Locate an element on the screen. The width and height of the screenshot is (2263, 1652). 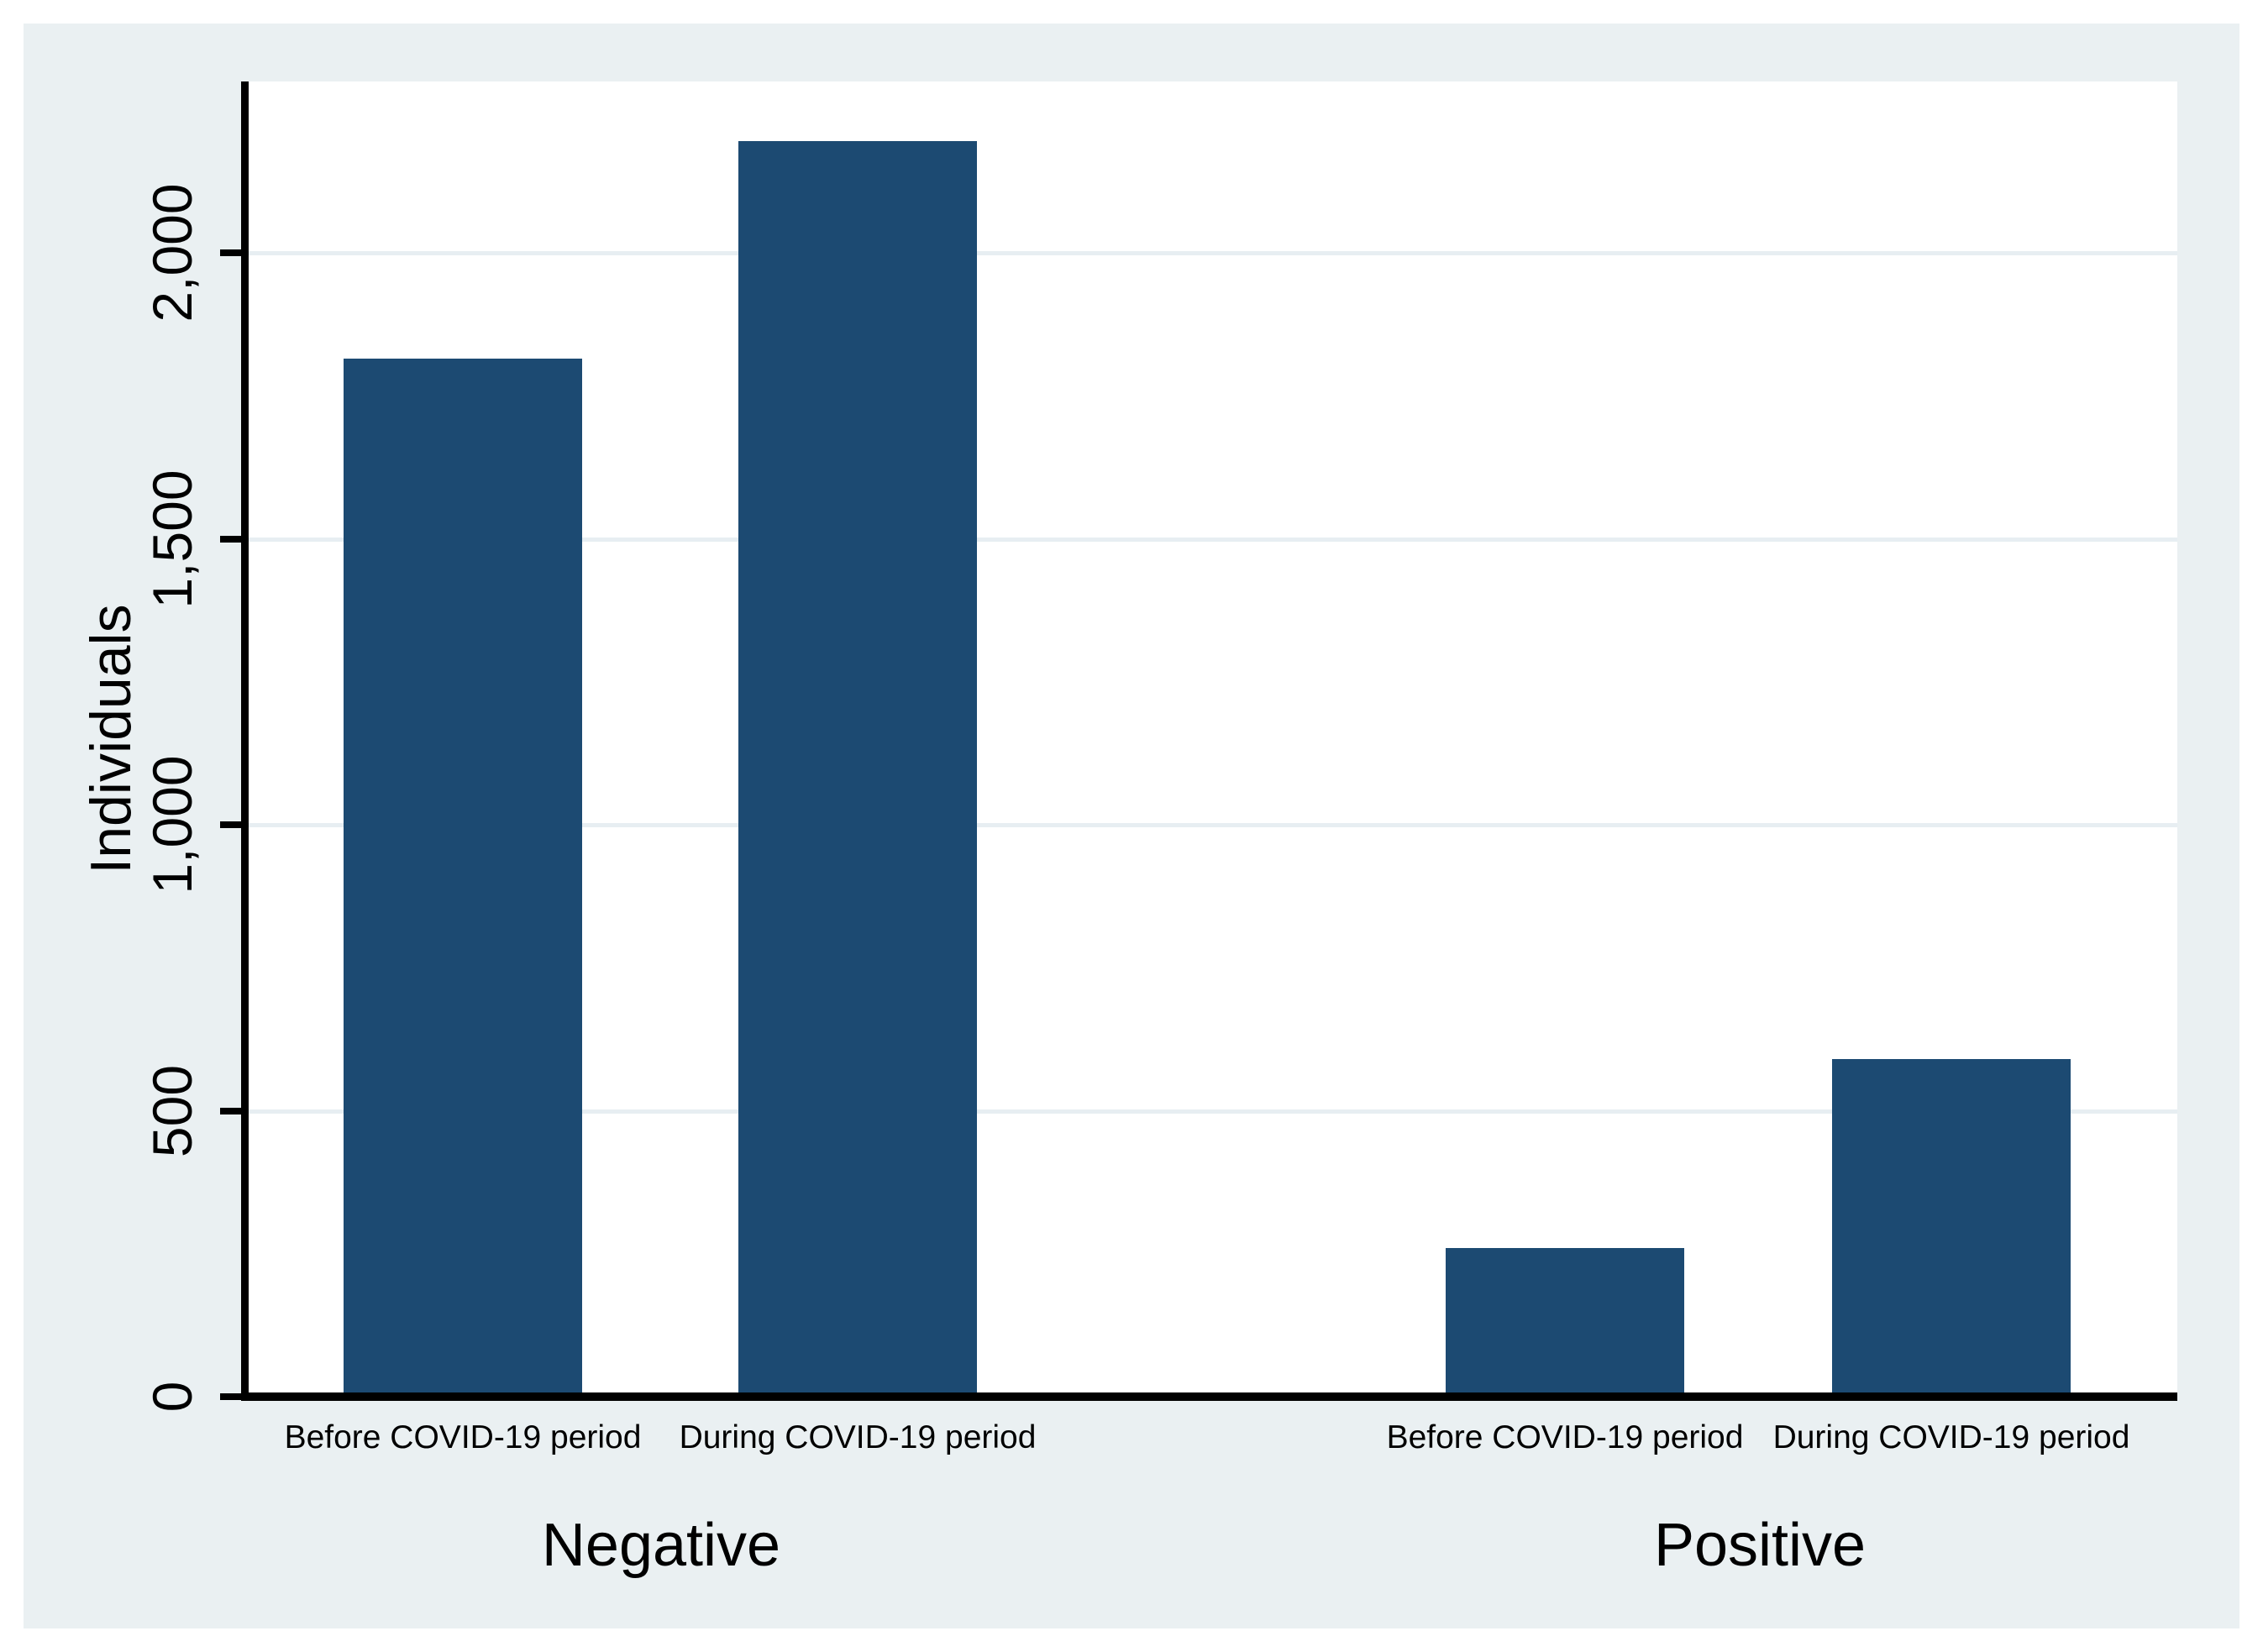
gridline-2000 is located at coordinates (1213, 253).